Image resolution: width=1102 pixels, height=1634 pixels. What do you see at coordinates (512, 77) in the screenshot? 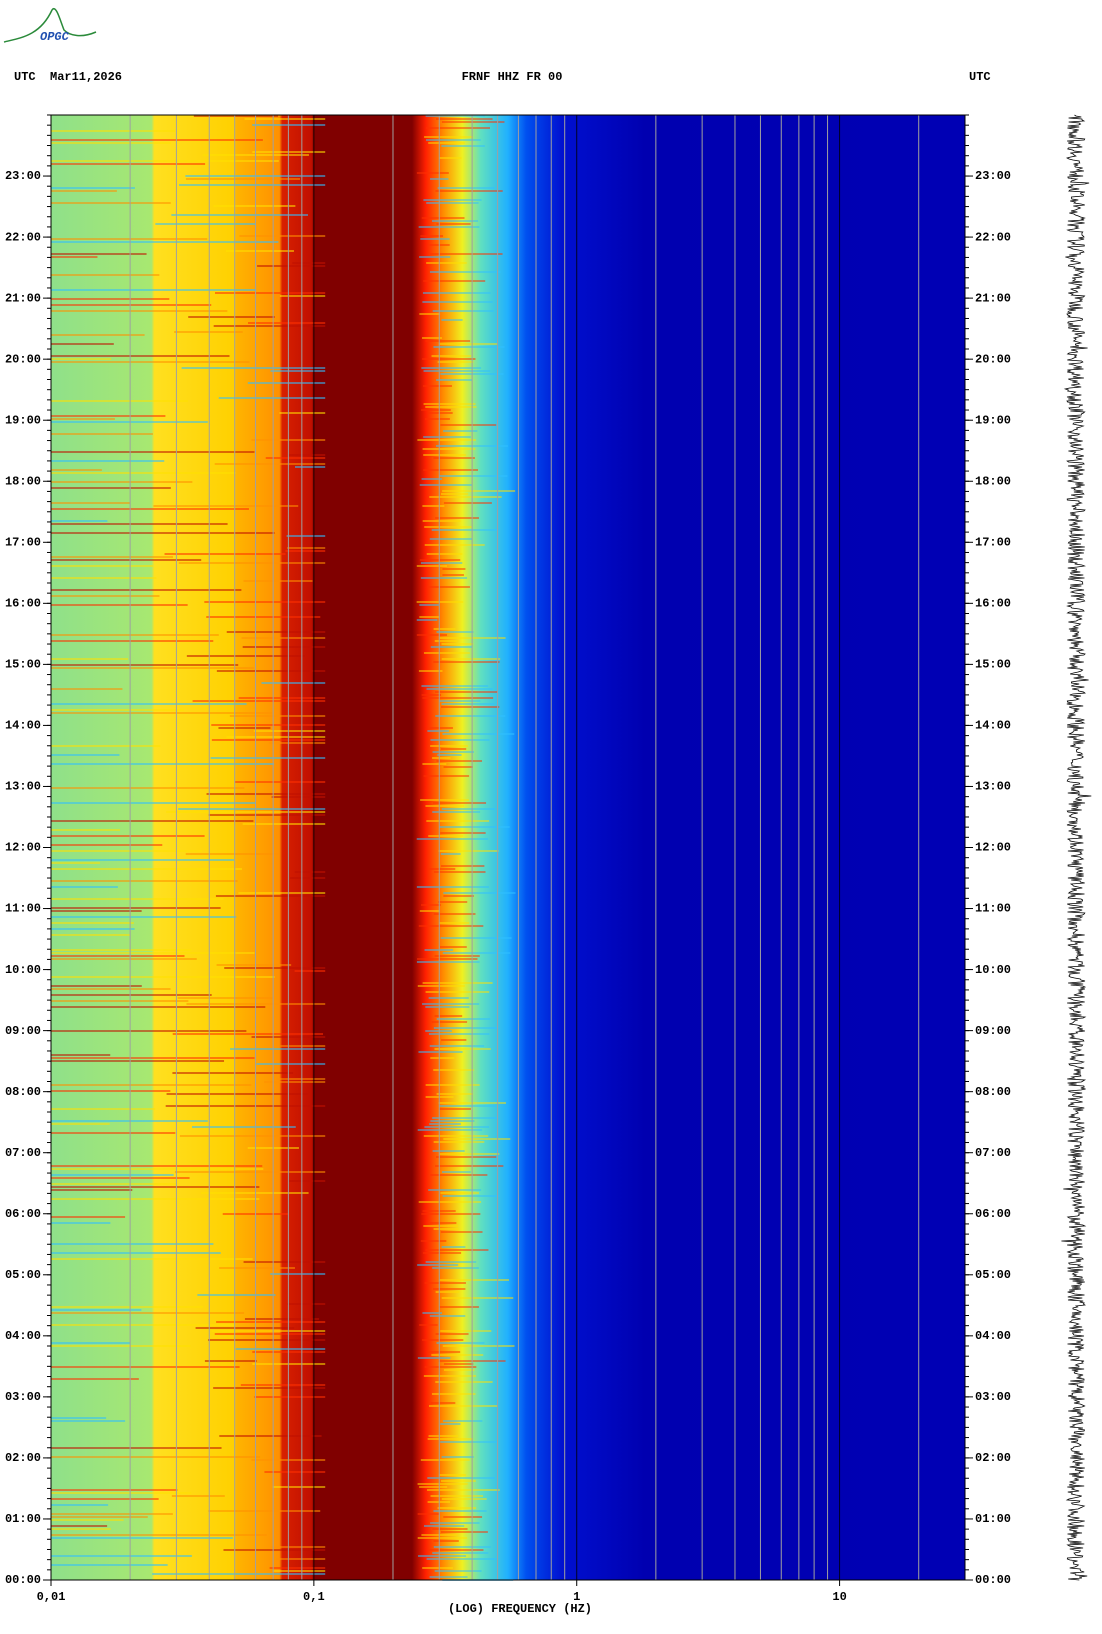
I see `chart-title: FRNF HHZ FR 00` at bounding box center [512, 77].